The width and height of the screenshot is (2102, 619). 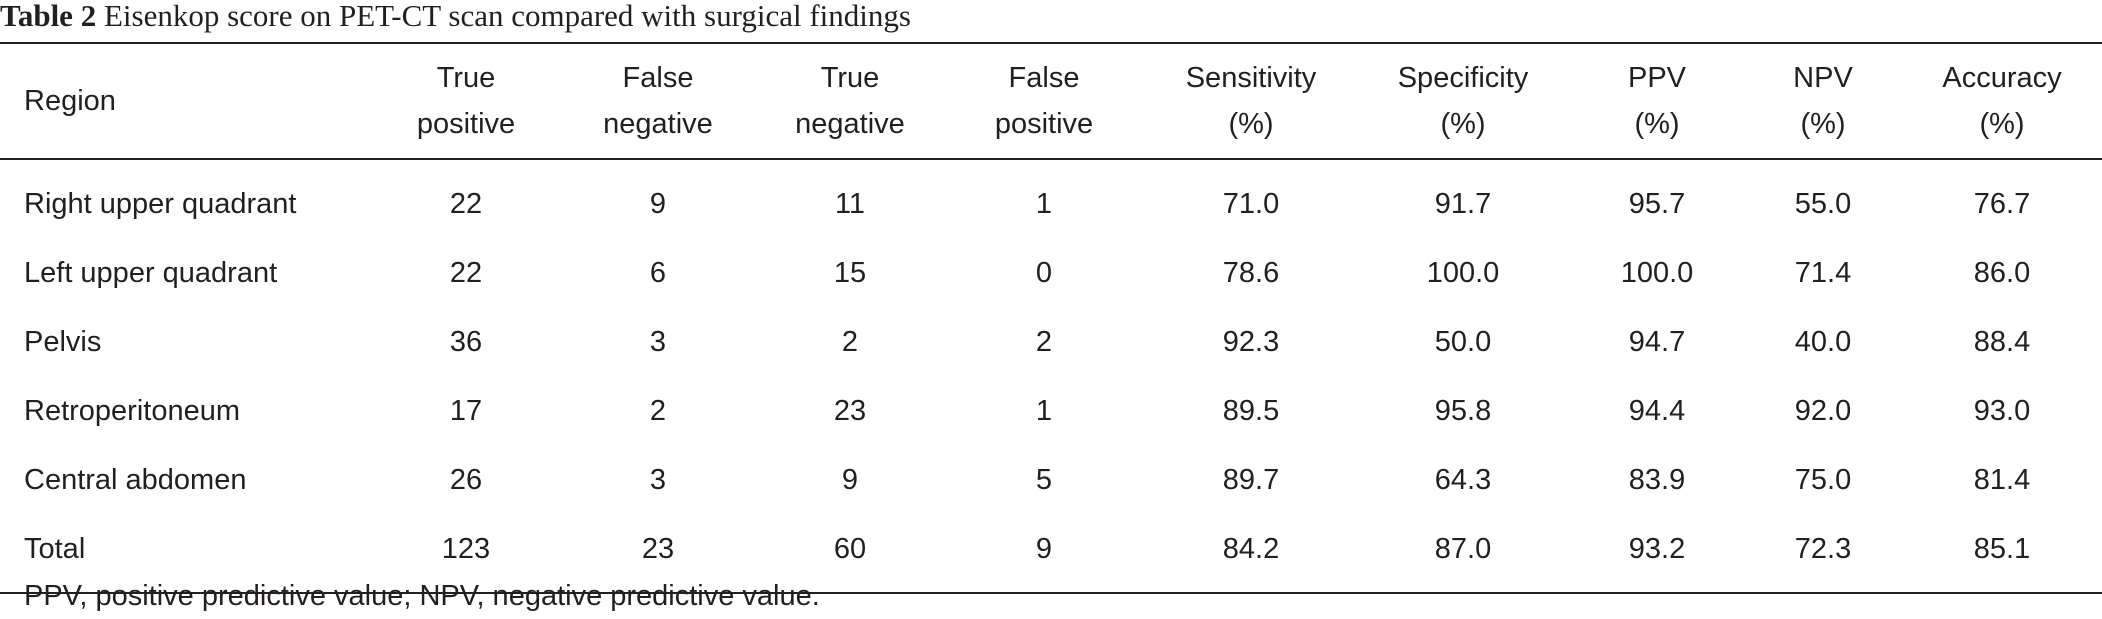 I want to click on value-cell: 71.4, so click(x=1823, y=273).